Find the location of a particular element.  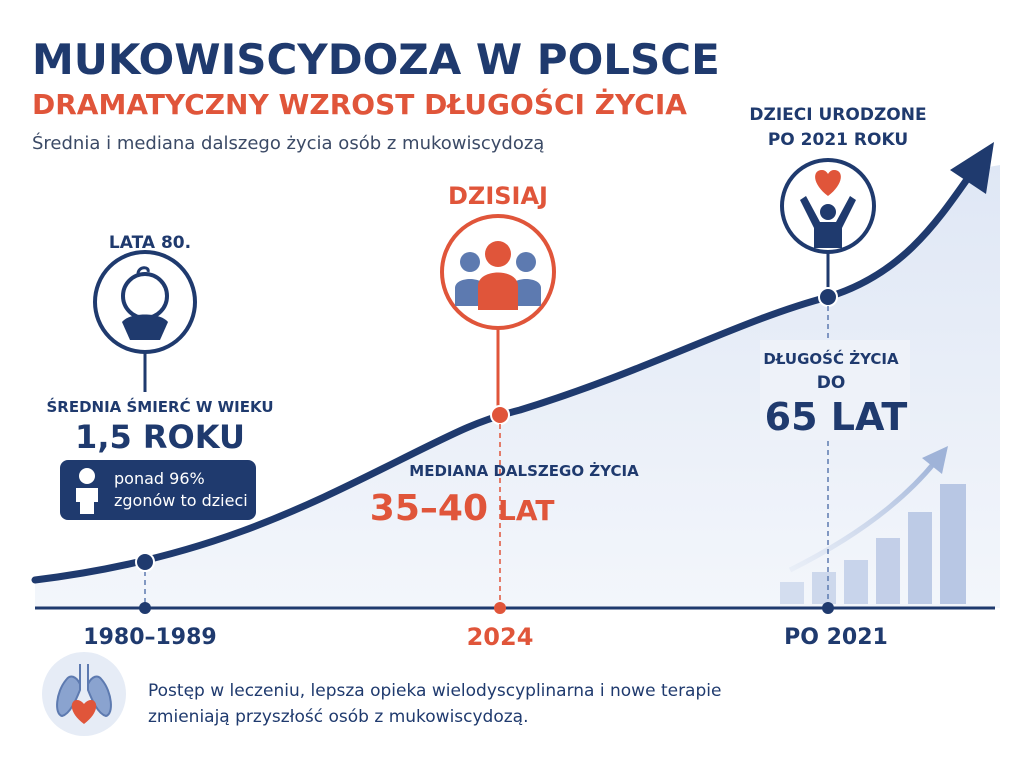

caption: ŚREDNIA ŚMIERĆ W WIEKU is located at coordinates (159, 406).